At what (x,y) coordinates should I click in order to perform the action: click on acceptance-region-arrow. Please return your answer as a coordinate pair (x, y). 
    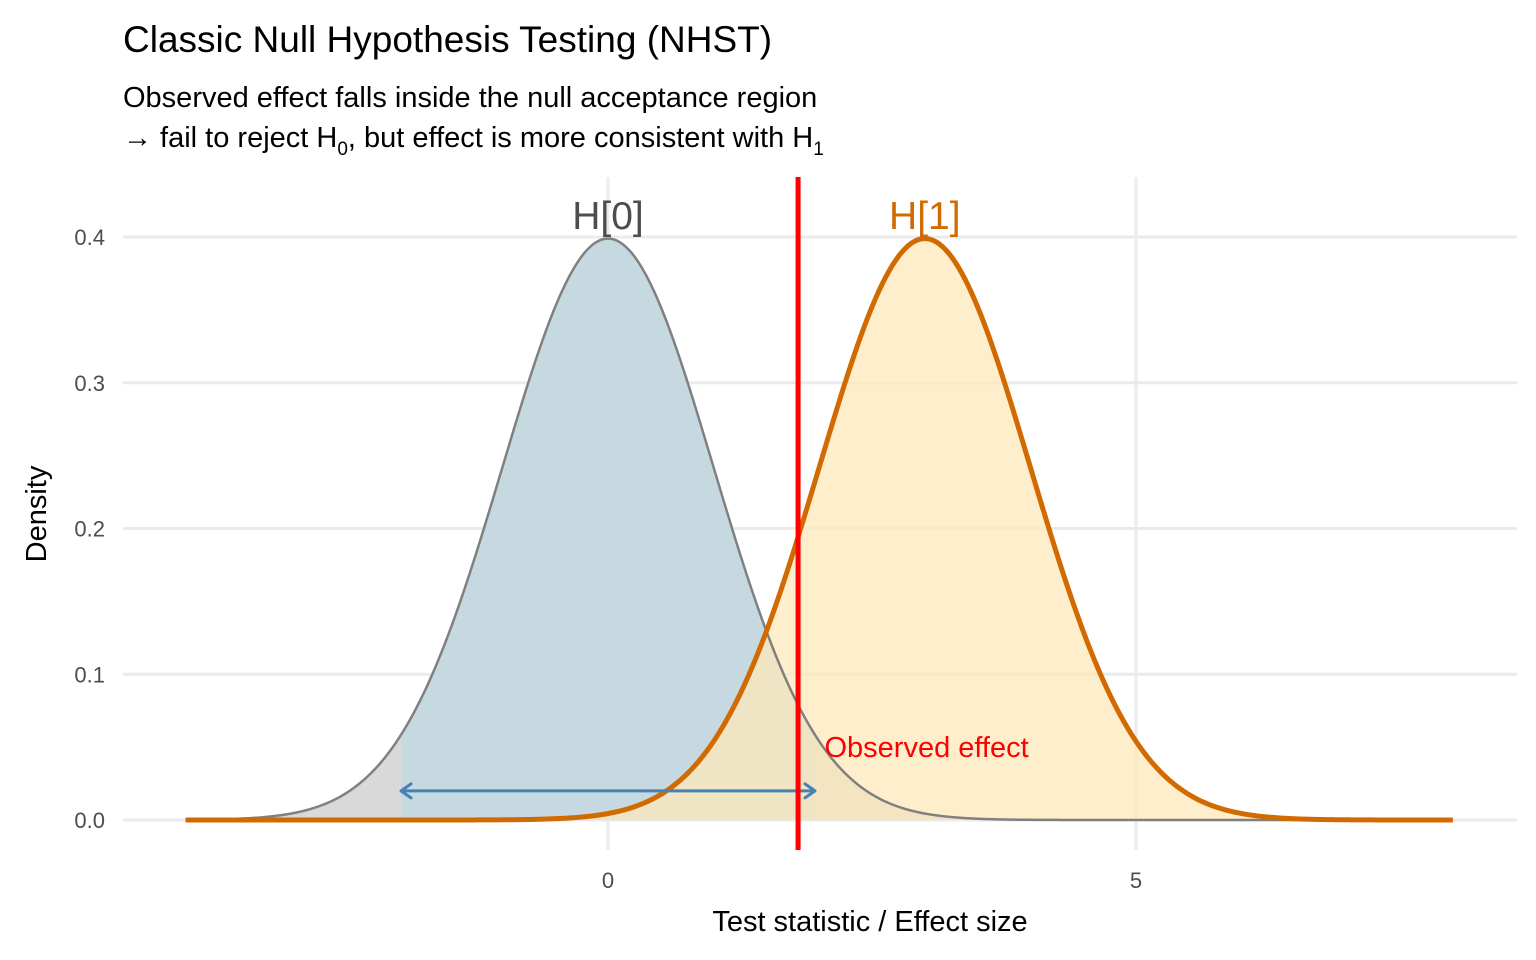
    Looking at the image, I should click on (608, 791).